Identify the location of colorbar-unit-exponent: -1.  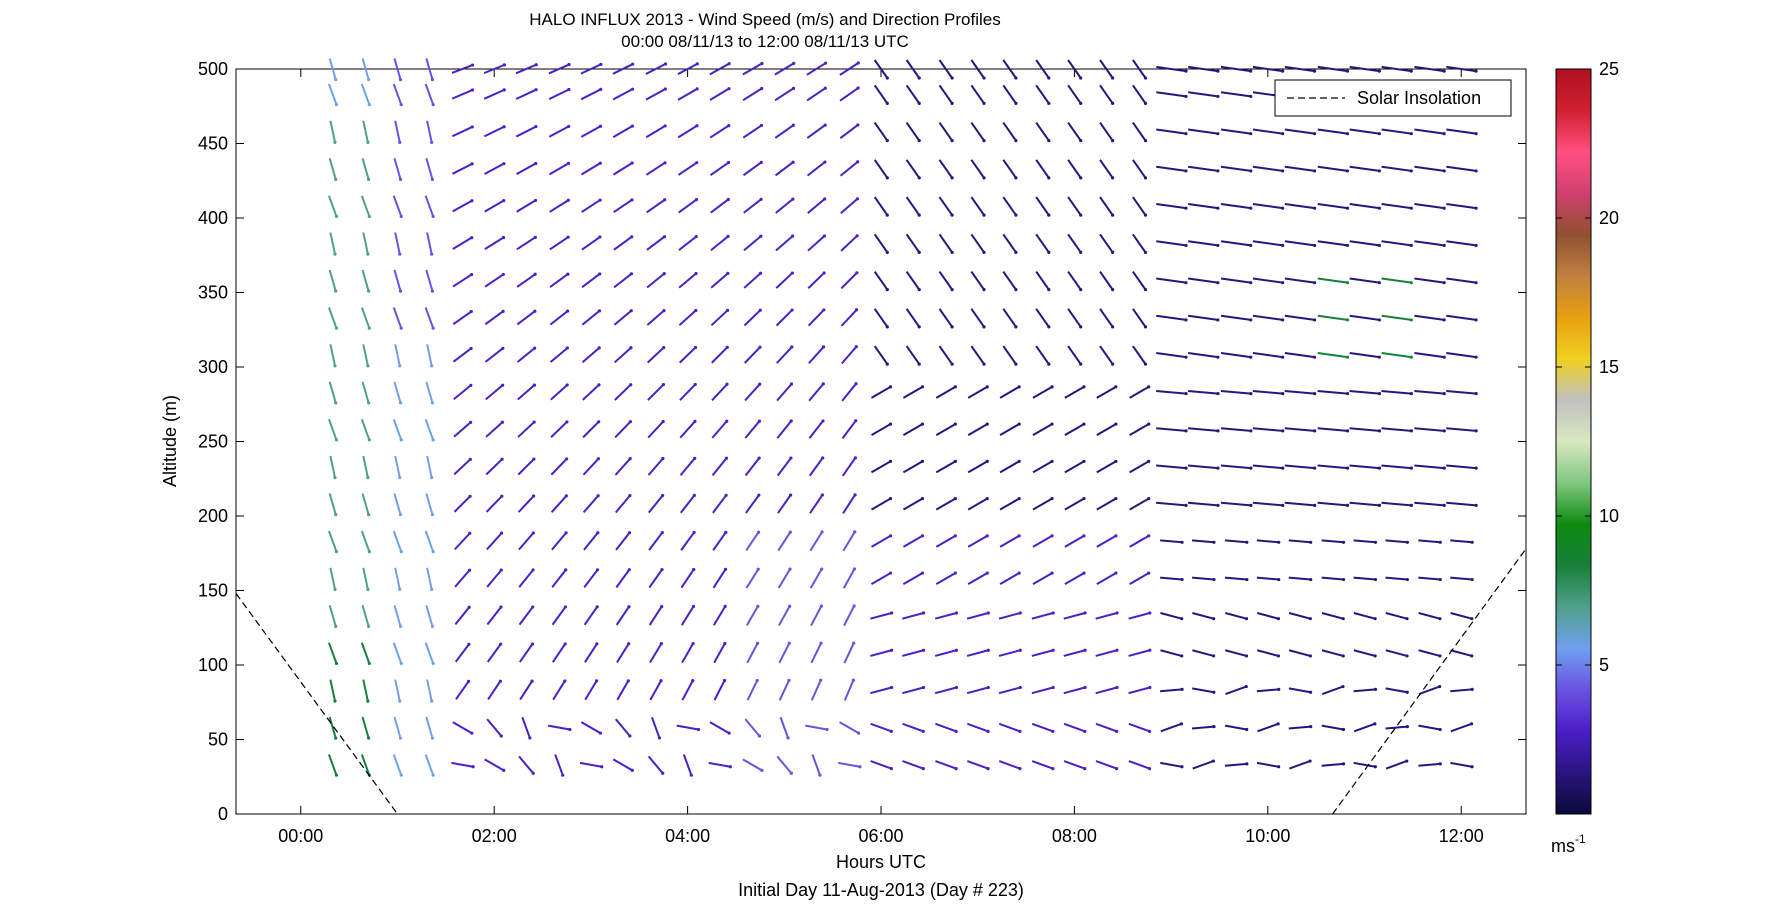
(1580, 839).